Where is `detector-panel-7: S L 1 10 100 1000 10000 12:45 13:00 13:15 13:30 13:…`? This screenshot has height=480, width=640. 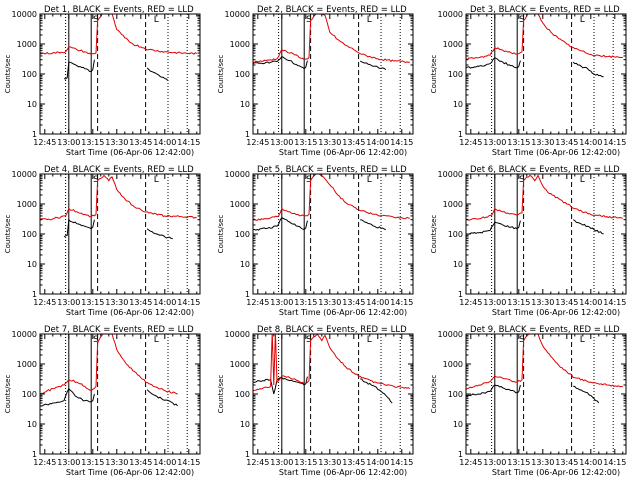
detector-panel-7: S L 1 10 100 1000 10000 12:45 13:00 13:15 13:30 13:… is located at coordinates (102, 401).